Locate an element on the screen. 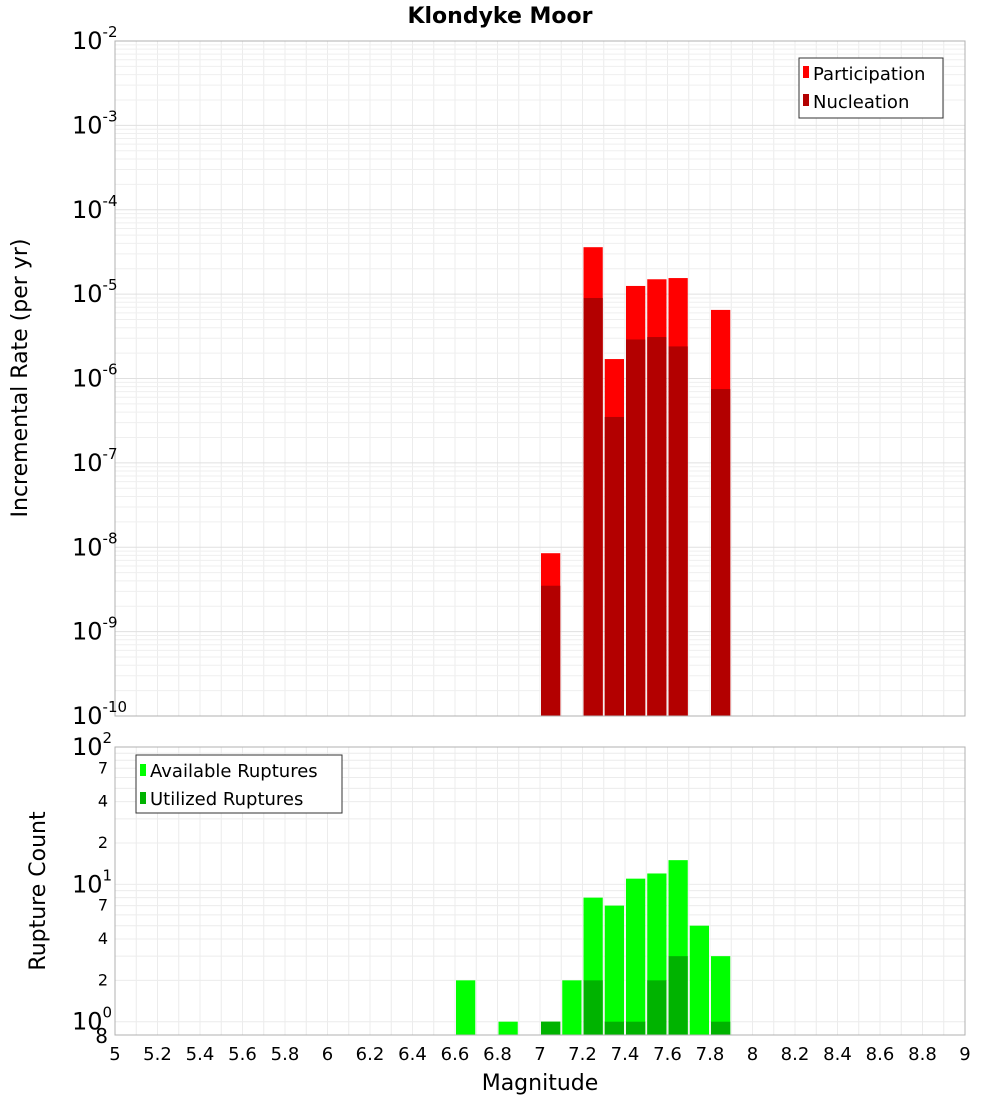 The image size is (1000, 1100). tick-exponent: 1 is located at coordinates (108, 875).